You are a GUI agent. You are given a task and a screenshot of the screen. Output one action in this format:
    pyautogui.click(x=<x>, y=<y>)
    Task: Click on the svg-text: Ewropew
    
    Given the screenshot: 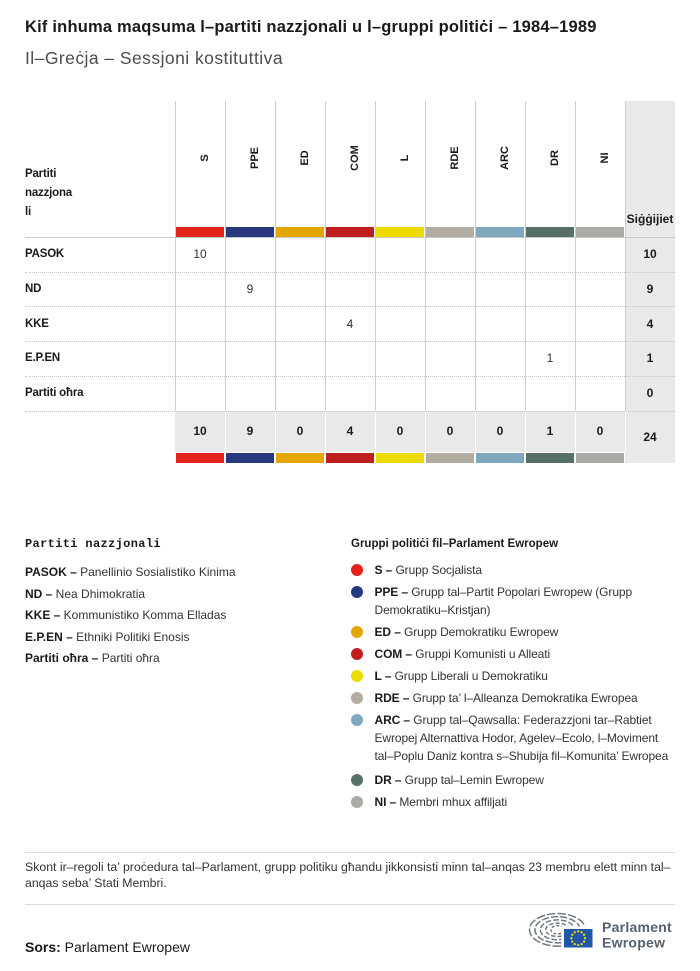 What is the action you would take?
    pyautogui.click(x=633, y=943)
    